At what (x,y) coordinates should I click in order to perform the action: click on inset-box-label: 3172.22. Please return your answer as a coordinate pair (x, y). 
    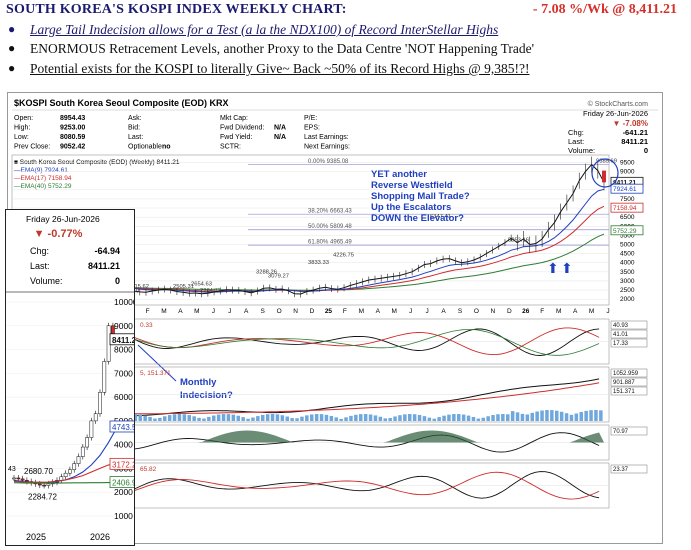
    Looking at the image, I should click on (123, 464).